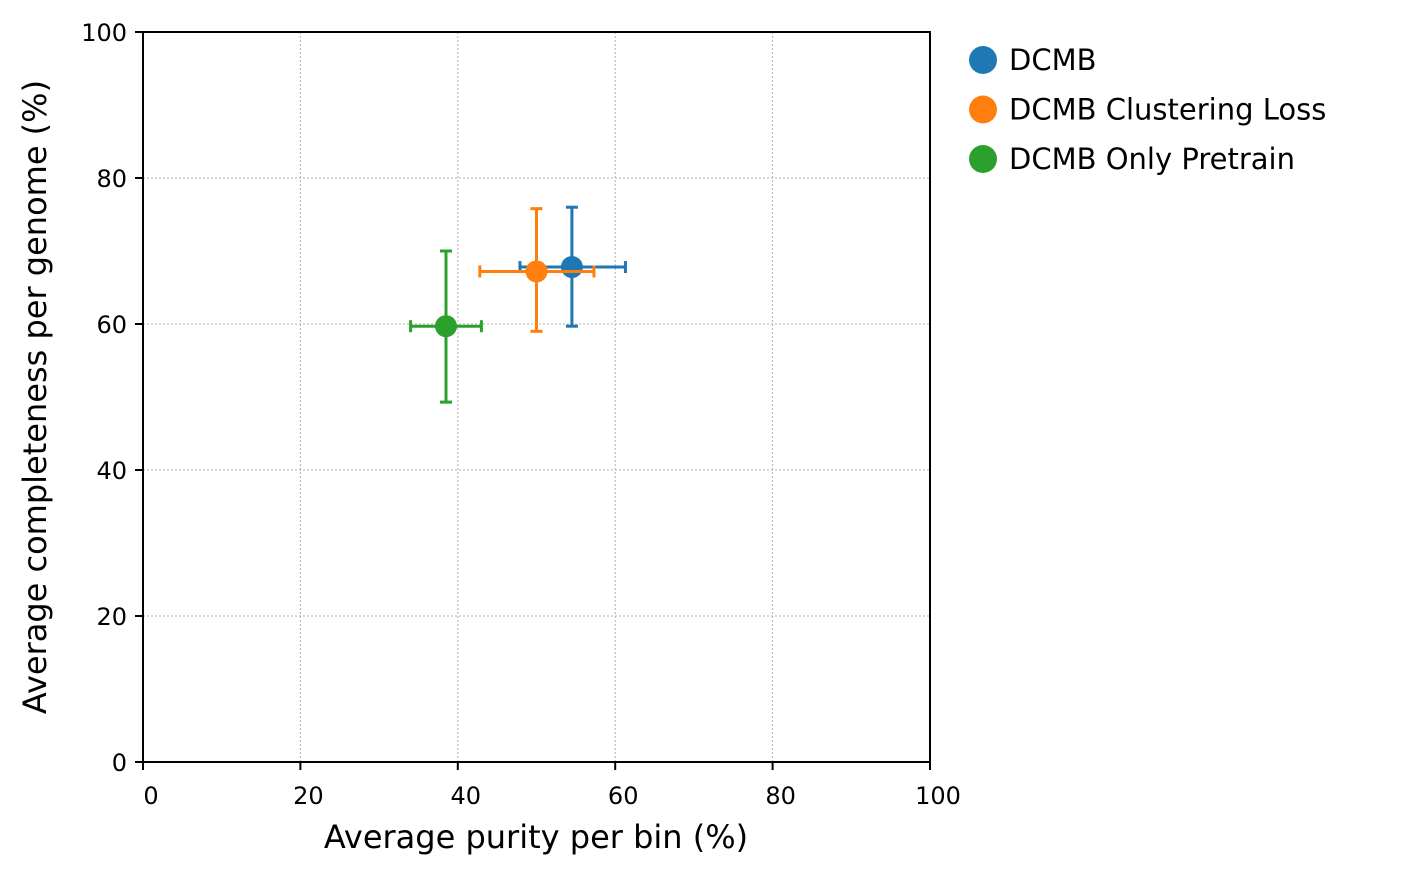 The width and height of the screenshot is (1407, 876). Describe the element at coordinates (938, 796) in the screenshot. I see `x-tick-label: 100` at that location.